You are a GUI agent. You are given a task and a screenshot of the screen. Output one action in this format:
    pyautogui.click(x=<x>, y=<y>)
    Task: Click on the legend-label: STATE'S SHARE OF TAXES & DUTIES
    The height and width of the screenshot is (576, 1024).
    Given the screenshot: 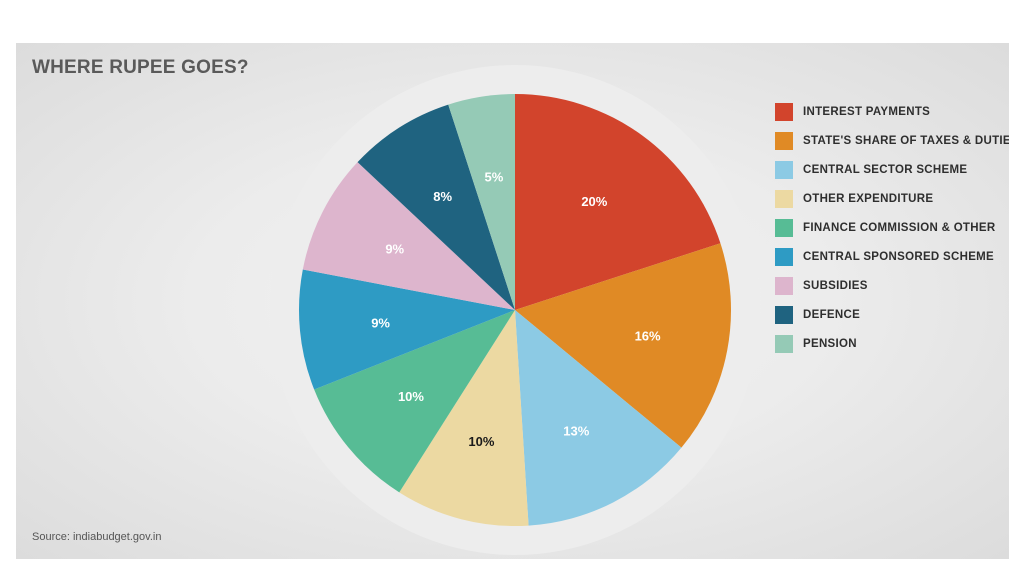 What is the action you would take?
    pyautogui.click(x=906, y=140)
    